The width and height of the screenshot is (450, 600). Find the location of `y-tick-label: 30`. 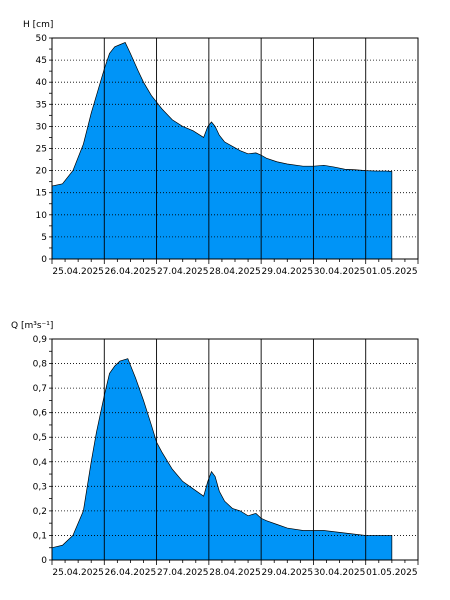

y-tick-label: 30 is located at coordinates (42, 127).